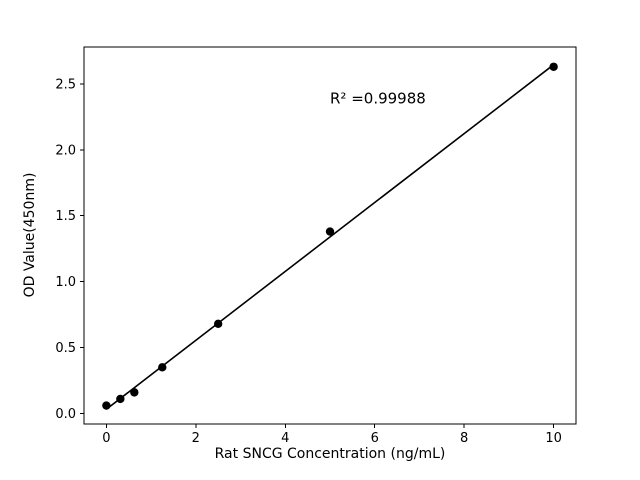 This screenshot has height=480, width=640. I want to click on x-tick-label: 10, so click(553, 438).